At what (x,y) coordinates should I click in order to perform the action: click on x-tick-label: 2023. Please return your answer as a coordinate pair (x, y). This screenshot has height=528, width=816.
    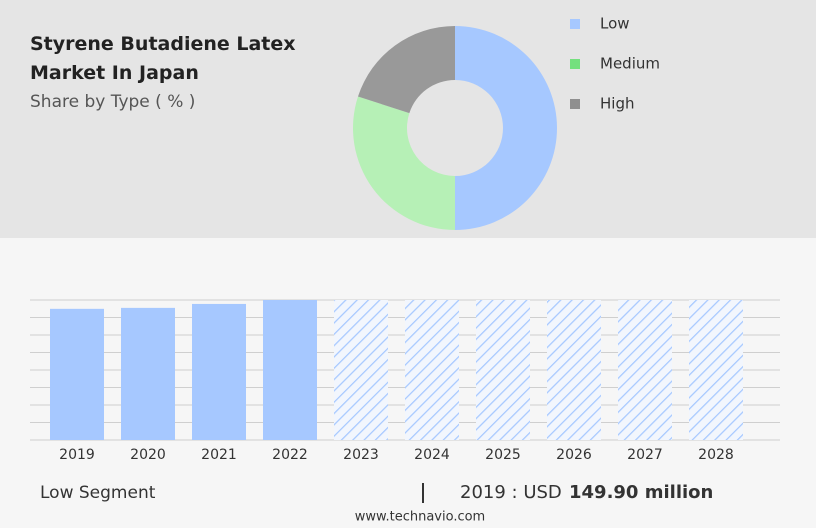
    Looking at the image, I should click on (361, 455).